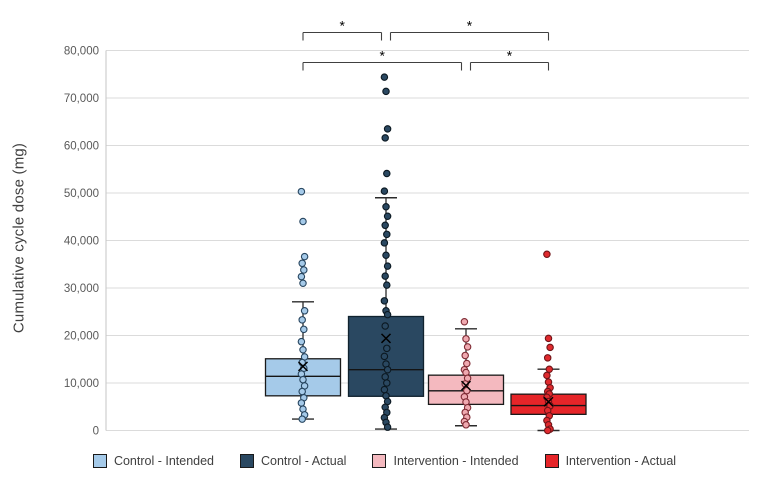  I want to click on legend-label: Intervention - Intended, so click(456, 461).